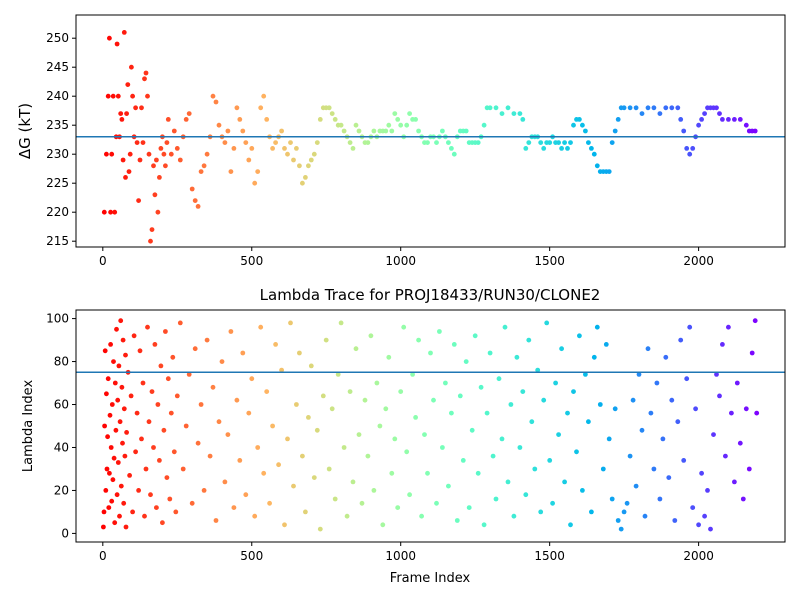  What do you see at coordinates (103, 261) in the screenshot?
I see `delta-g-x-tick-label: 0` at bounding box center [103, 261].